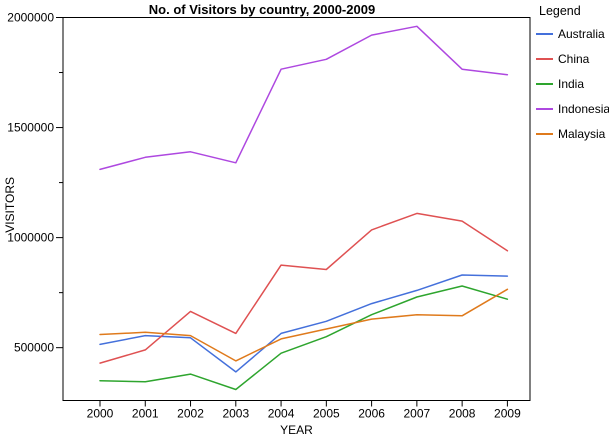 This screenshot has height=442, width=609. I want to click on legend-title: Legend, so click(560, 11).